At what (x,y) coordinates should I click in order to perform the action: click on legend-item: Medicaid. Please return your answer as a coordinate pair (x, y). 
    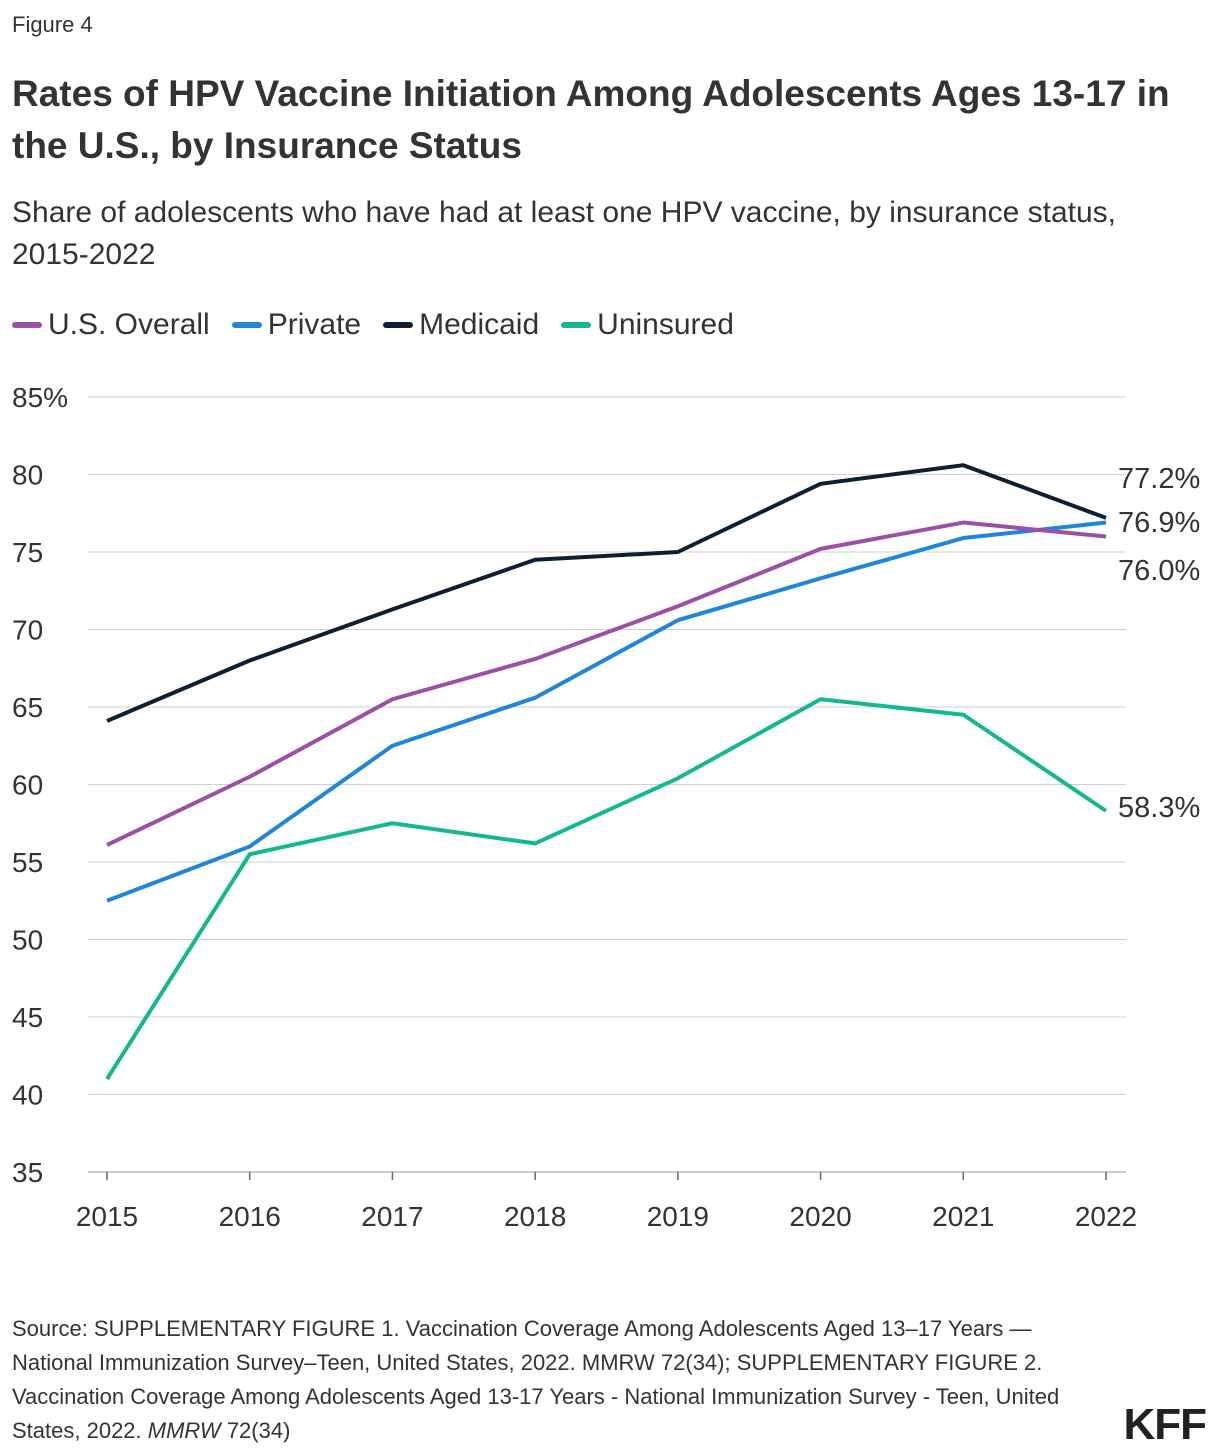
    Looking at the image, I should click on (461, 325).